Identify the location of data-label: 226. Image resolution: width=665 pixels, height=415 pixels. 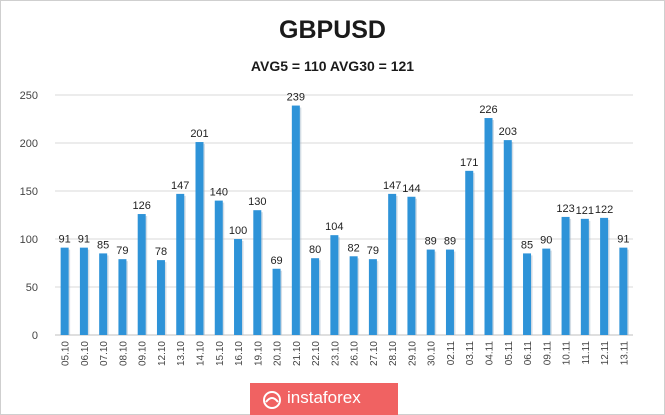
(488, 110).